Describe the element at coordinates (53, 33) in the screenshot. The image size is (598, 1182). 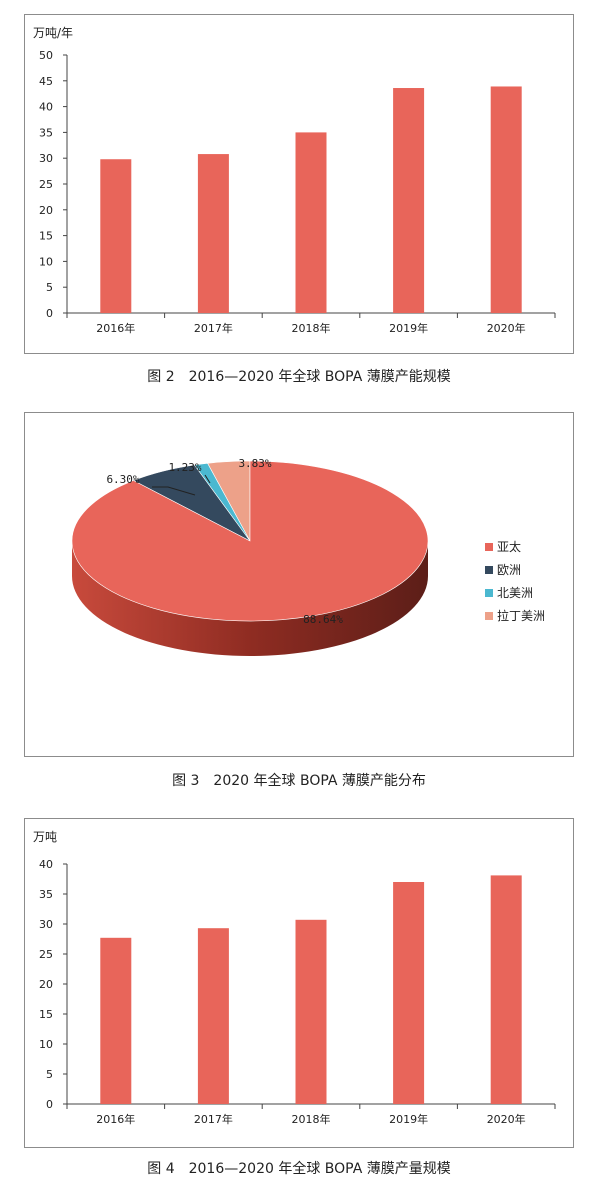
I see `y-unit-label: 万吨/年` at that location.